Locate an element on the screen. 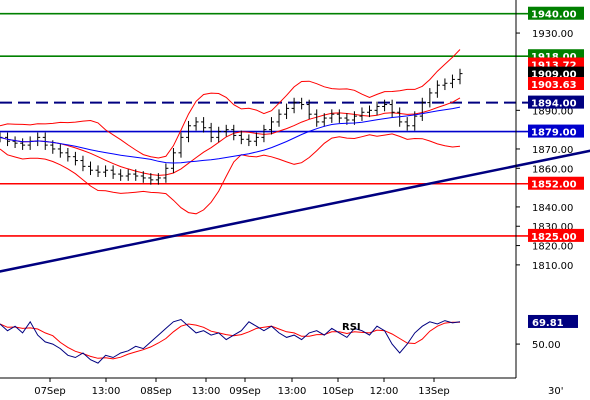 The image size is (590, 400). rsi-label: RSI is located at coordinates (351, 327).